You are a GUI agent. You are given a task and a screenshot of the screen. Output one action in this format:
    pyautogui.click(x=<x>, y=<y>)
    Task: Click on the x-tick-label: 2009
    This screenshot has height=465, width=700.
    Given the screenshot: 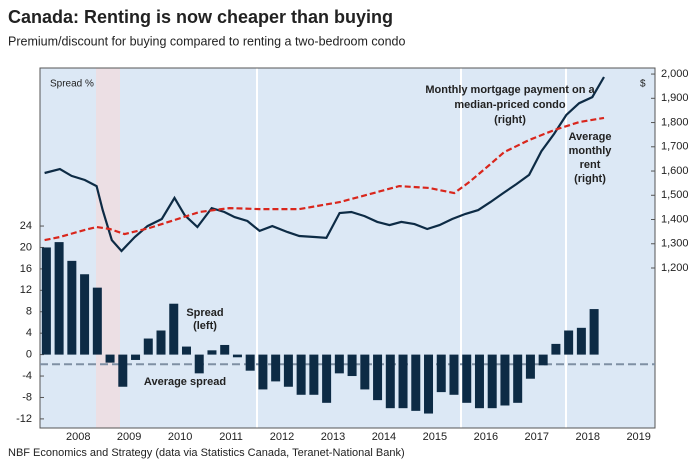 What is the action you would take?
    pyautogui.click(x=129, y=437)
    